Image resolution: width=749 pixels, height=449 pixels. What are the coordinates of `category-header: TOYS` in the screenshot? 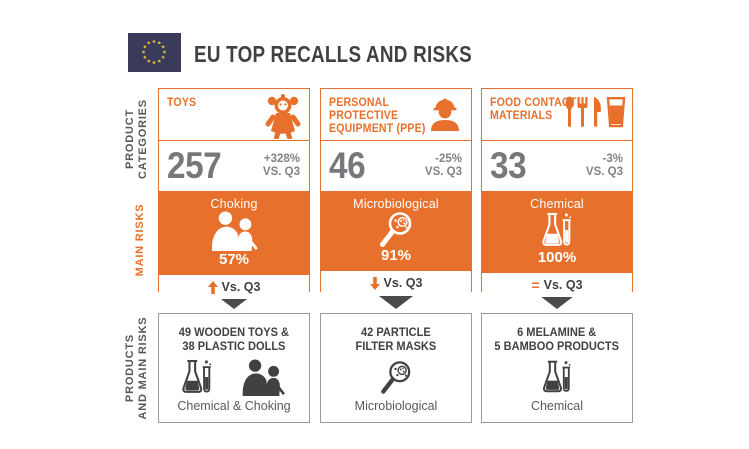 It's located at (234, 115).